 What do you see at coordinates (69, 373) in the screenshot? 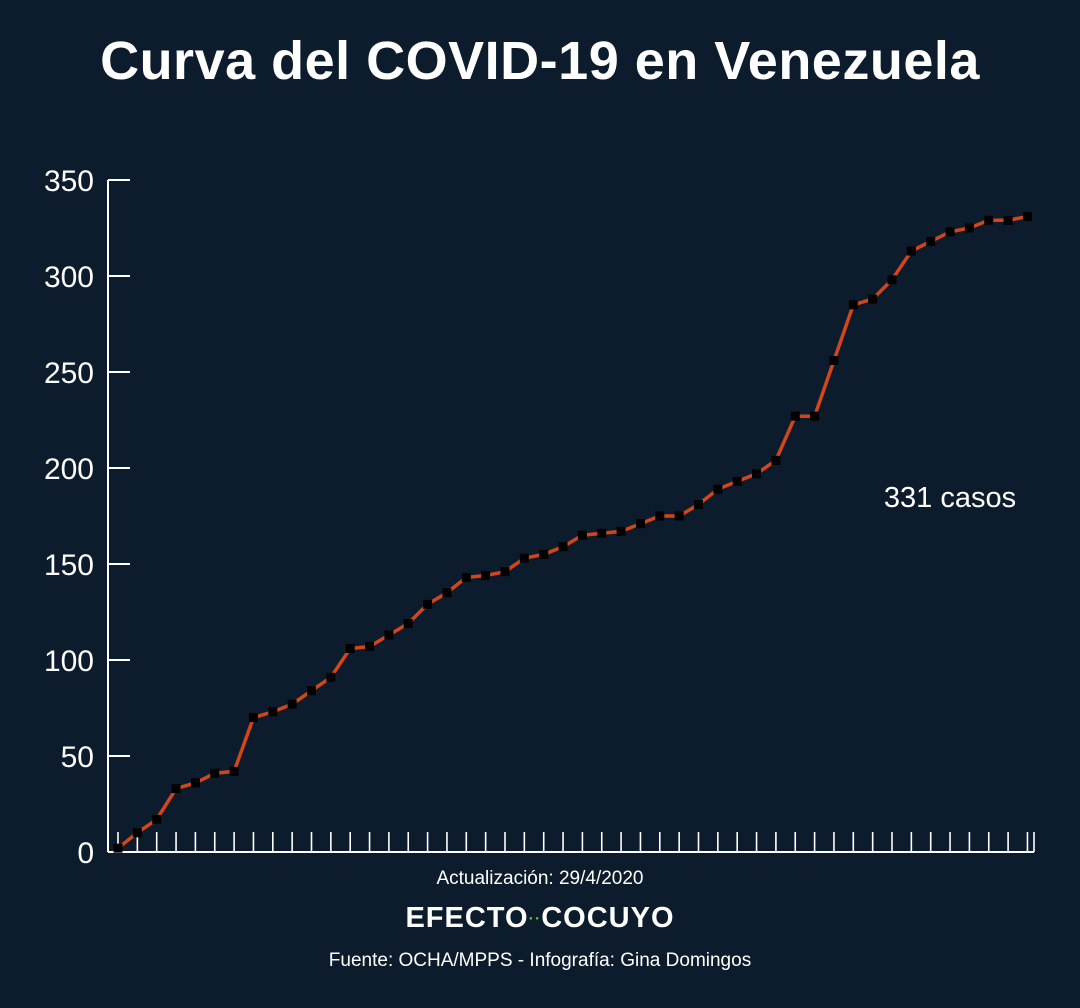
I see `y-tick-label: 250` at bounding box center [69, 373].